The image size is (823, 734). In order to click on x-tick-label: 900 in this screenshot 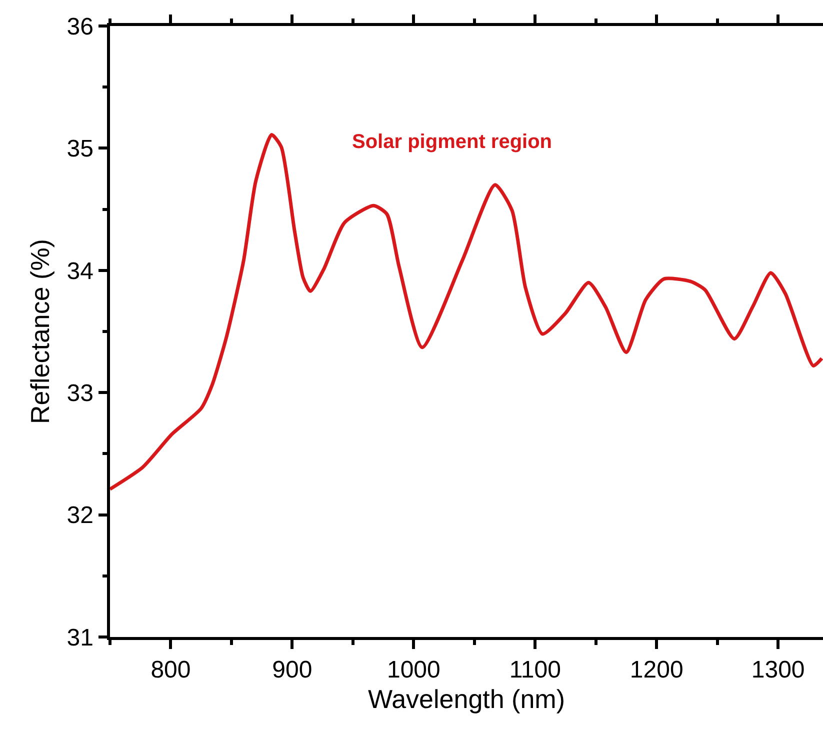, I will do `click(292, 670)`.